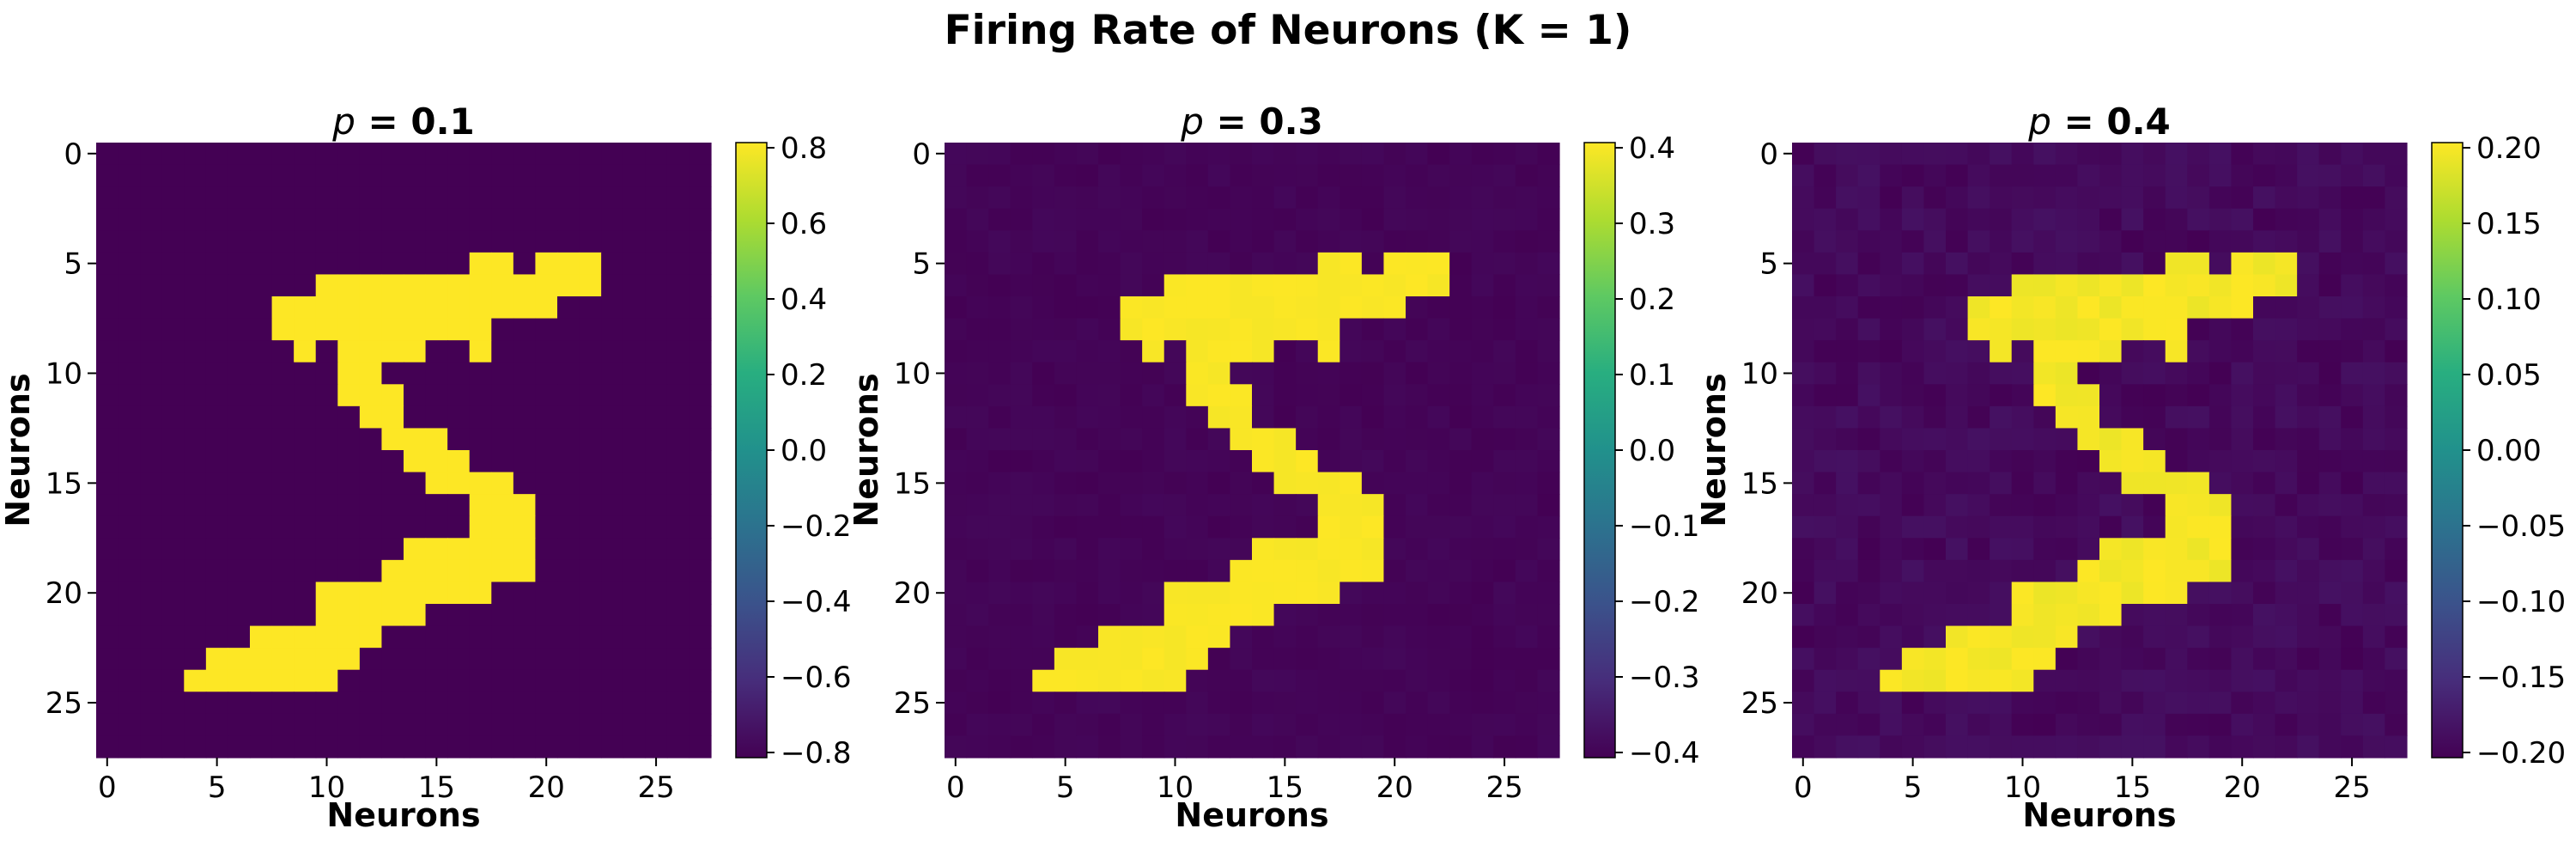 This screenshot has width=2576, height=859. I want to click on colorbar, so click(1599, 450).